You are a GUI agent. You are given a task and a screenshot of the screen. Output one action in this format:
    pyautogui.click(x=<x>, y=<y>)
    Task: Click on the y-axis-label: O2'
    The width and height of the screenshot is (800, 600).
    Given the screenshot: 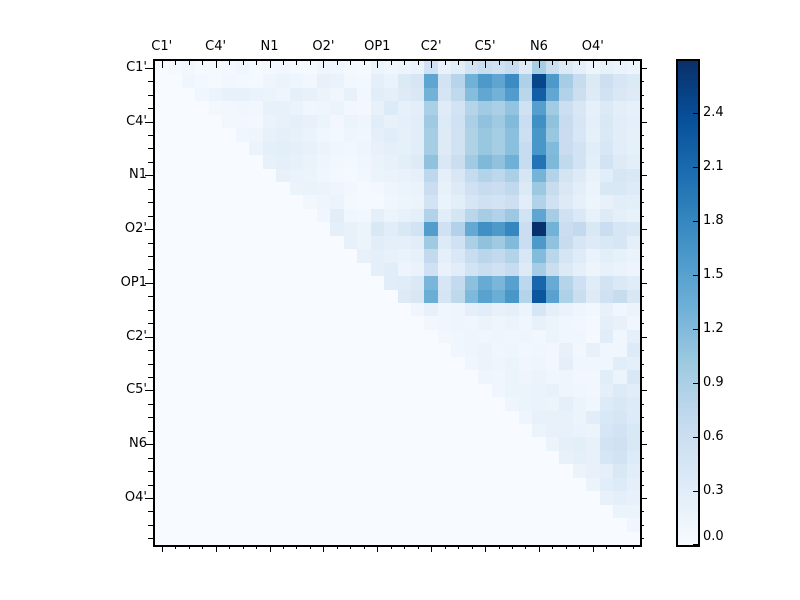 What is the action you would take?
    pyautogui.click(x=135, y=229)
    